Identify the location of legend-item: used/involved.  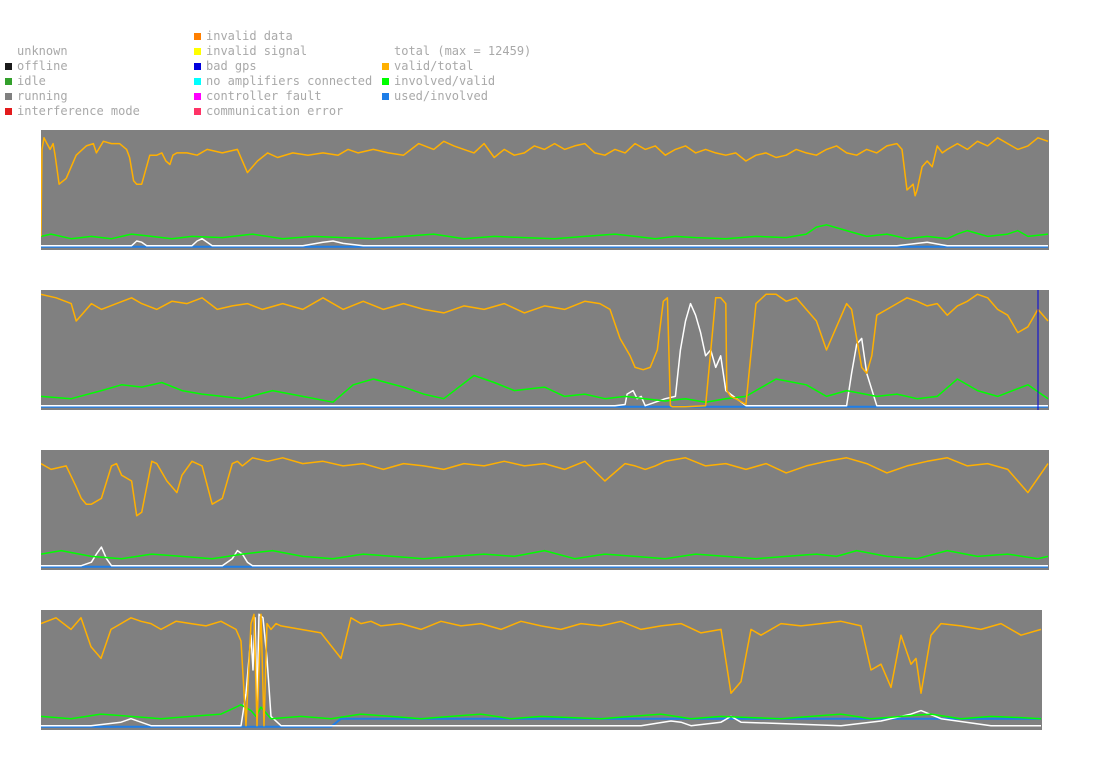
(482, 96).